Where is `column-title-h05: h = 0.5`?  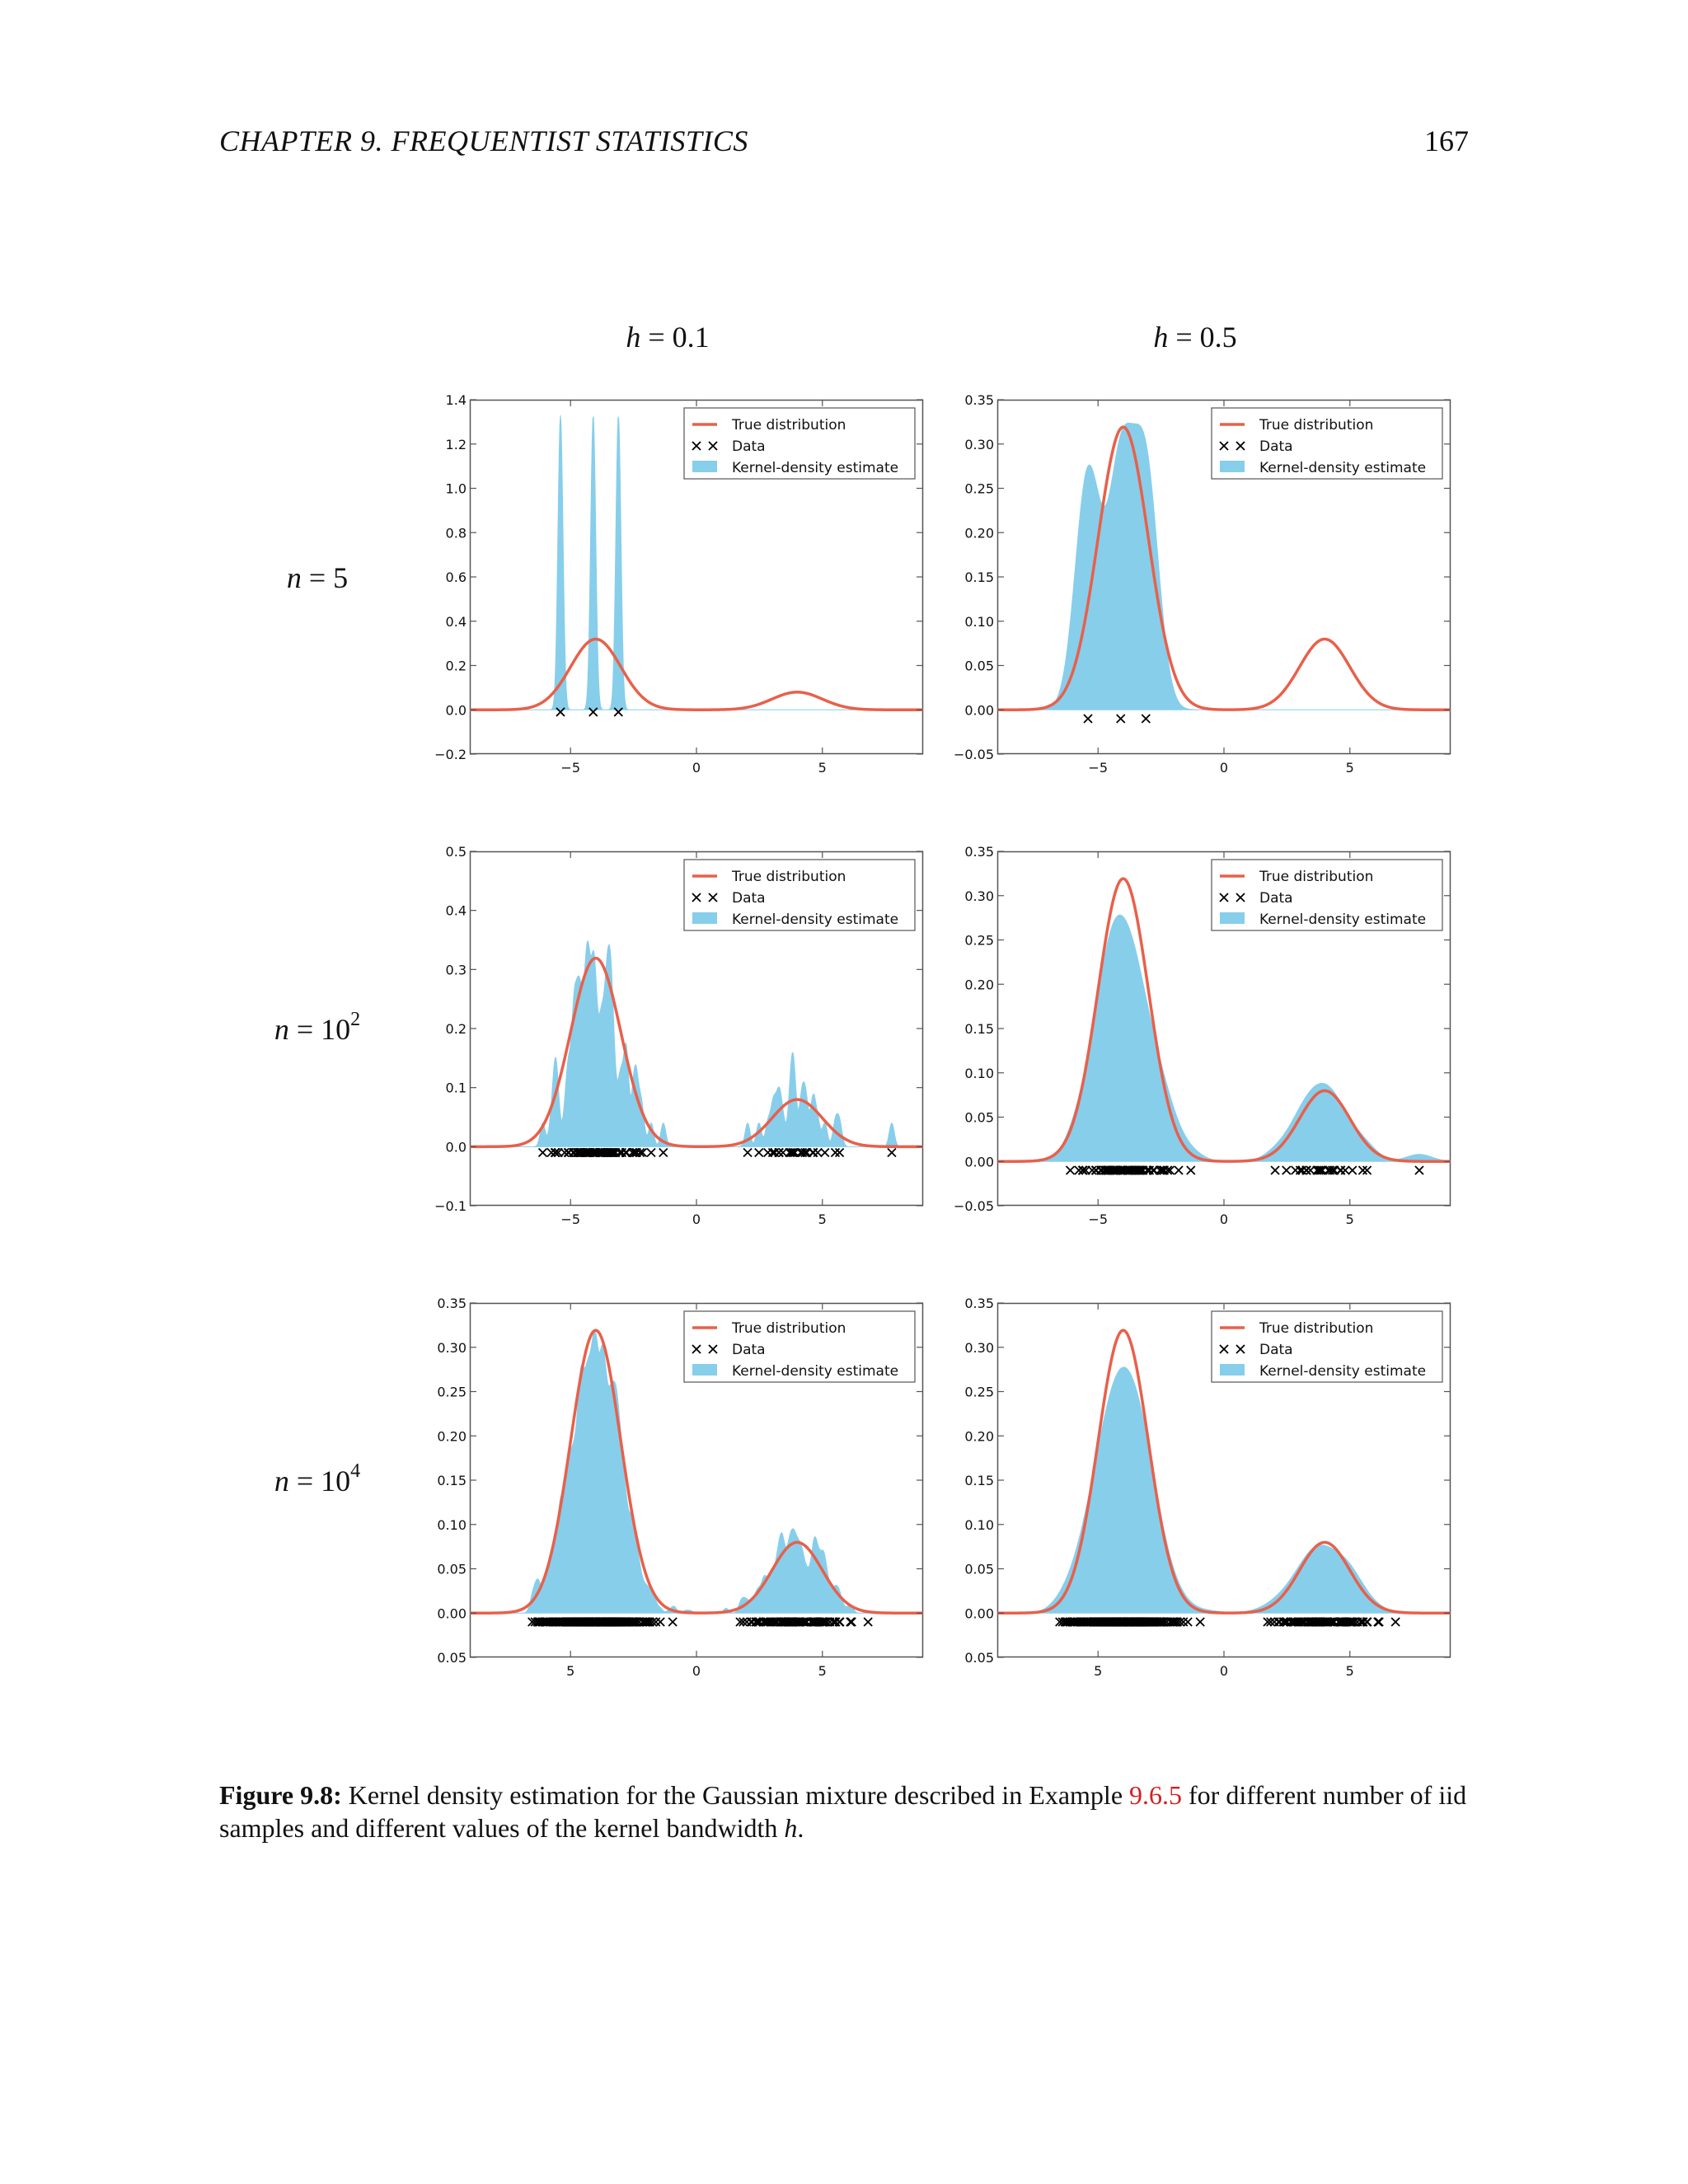 column-title-h05: h = 0.5 is located at coordinates (1195, 337).